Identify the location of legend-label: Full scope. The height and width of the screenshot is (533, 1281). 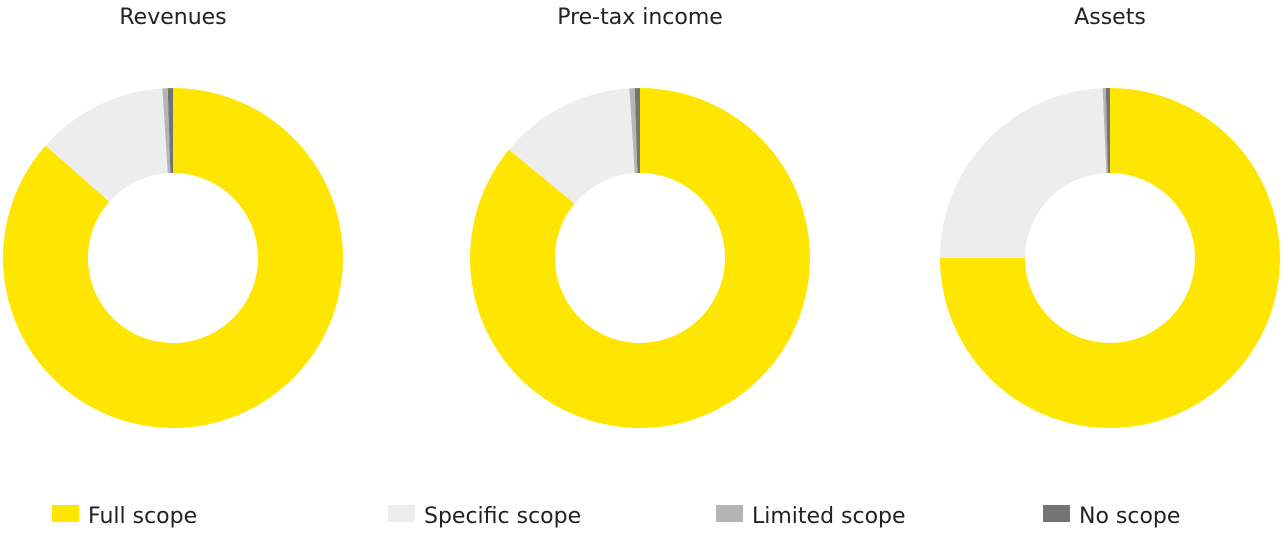
(142, 516).